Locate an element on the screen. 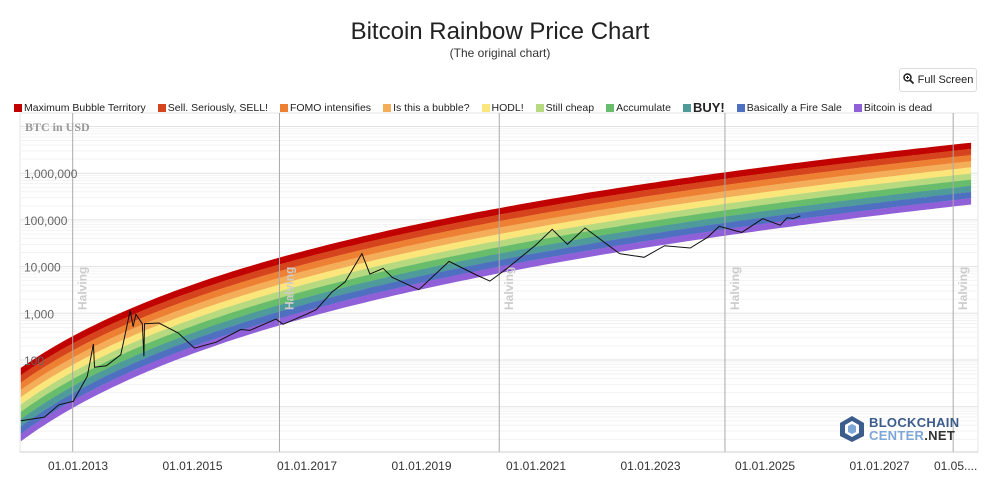  legend-item: Maximum Bubble Territory is located at coordinates (80, 108).